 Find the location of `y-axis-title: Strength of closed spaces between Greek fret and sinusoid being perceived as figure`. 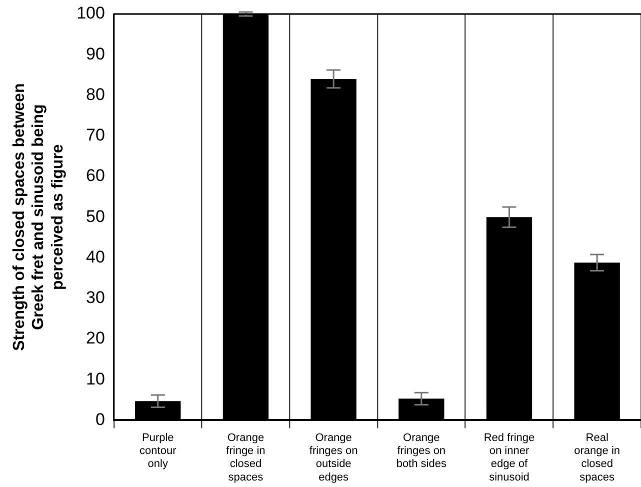

y-axis-title: Strength of closed spaces between Greek fret and sinusoid being perceived as figure is located at coordinates (38, 217).